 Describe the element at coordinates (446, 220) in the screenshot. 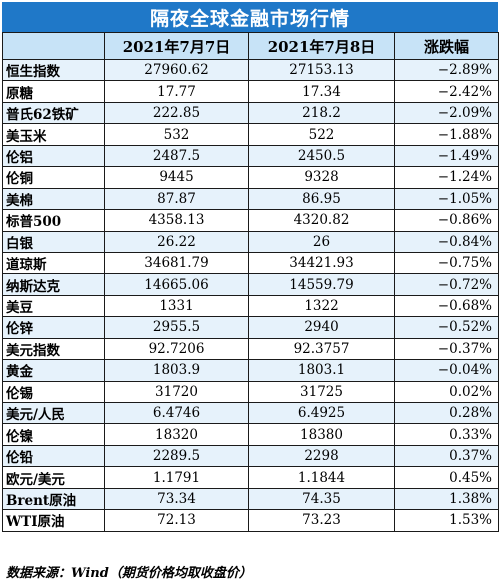

I see `row-change: −0.86%` at that location.